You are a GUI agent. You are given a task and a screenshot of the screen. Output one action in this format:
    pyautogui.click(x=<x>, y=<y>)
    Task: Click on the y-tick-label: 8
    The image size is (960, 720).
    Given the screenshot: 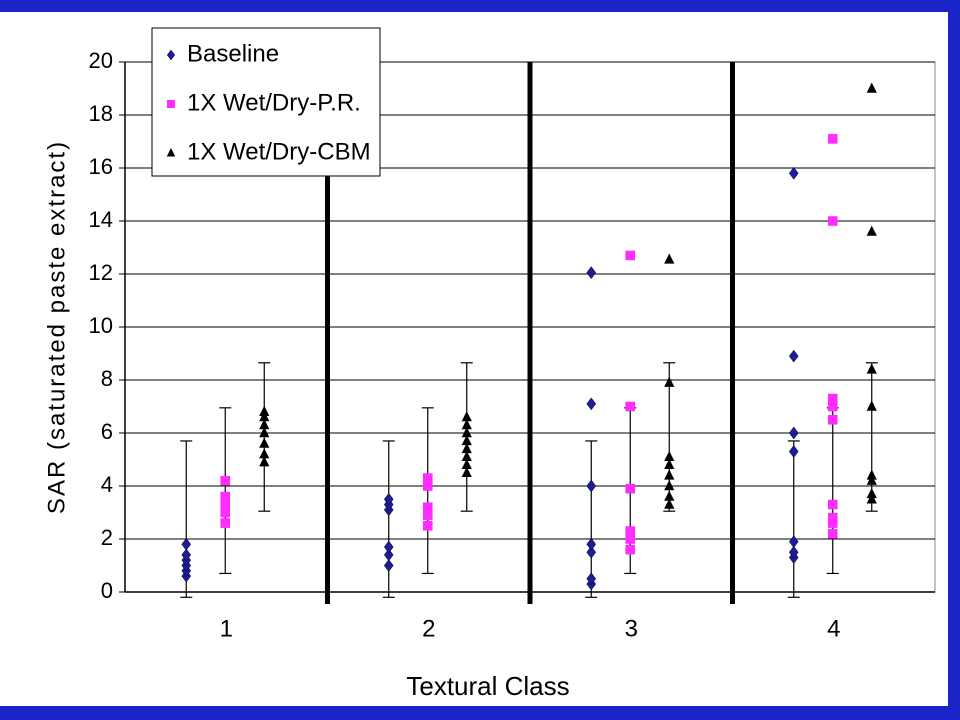 What is the action you would take?
    pyautogui.click(x=107, y=378)
    